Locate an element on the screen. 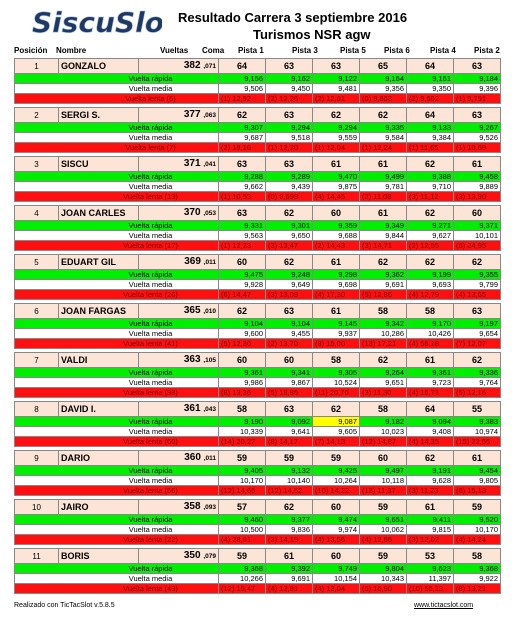  slow-lap-cell: (2) 11,08 is located at coordinates (383, 196).